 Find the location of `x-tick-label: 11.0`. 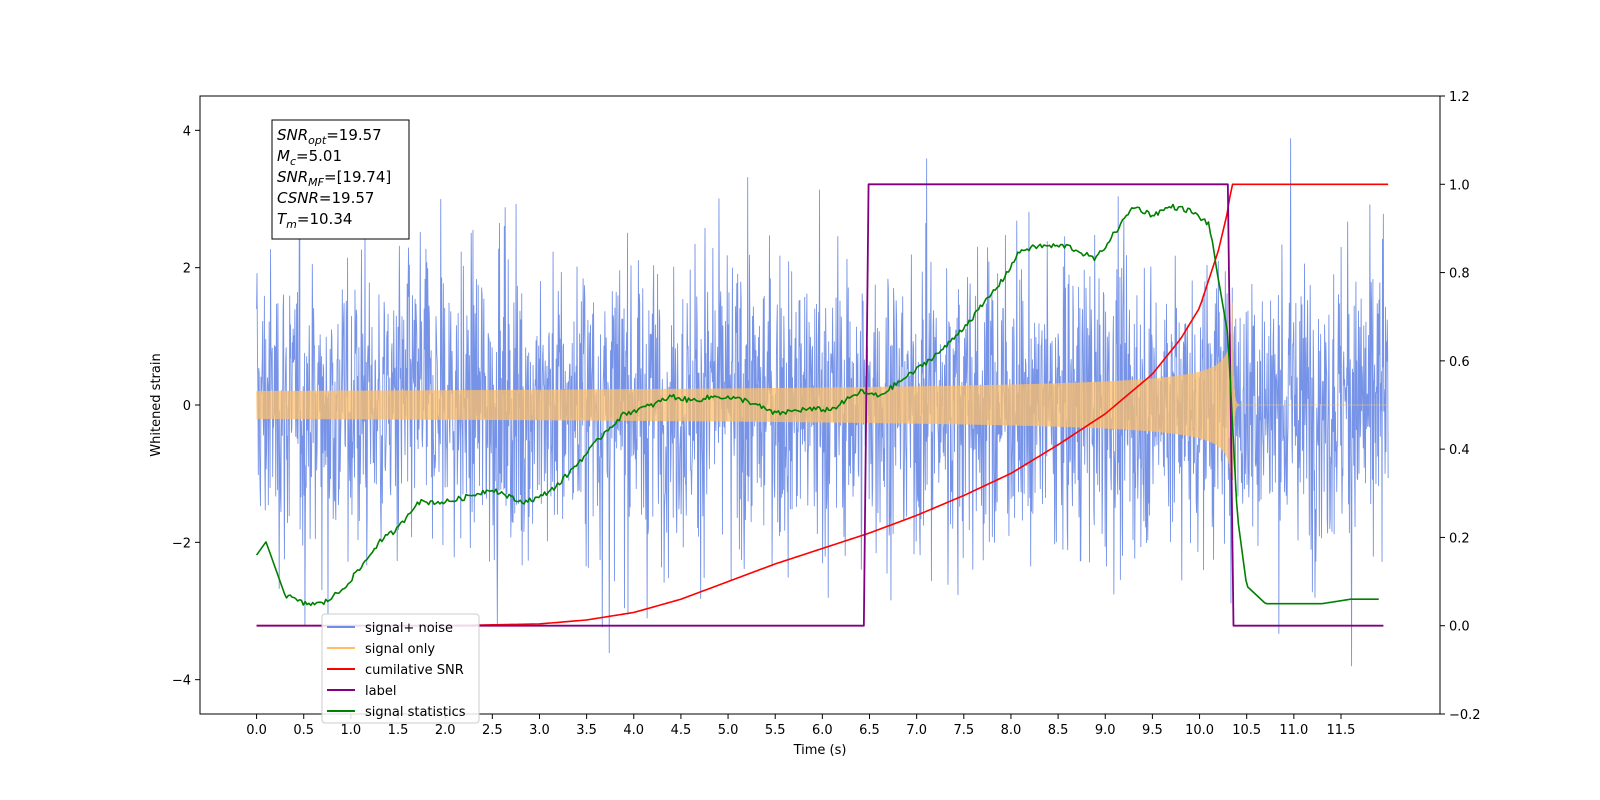

x-tick-label: 11.0 is located at coordinates (1293, 730).